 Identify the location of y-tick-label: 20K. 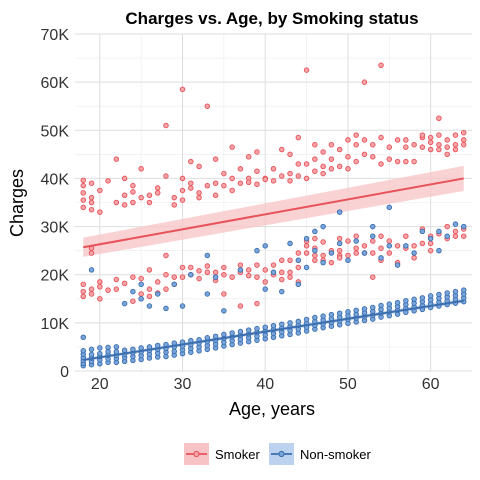
(55, 276).